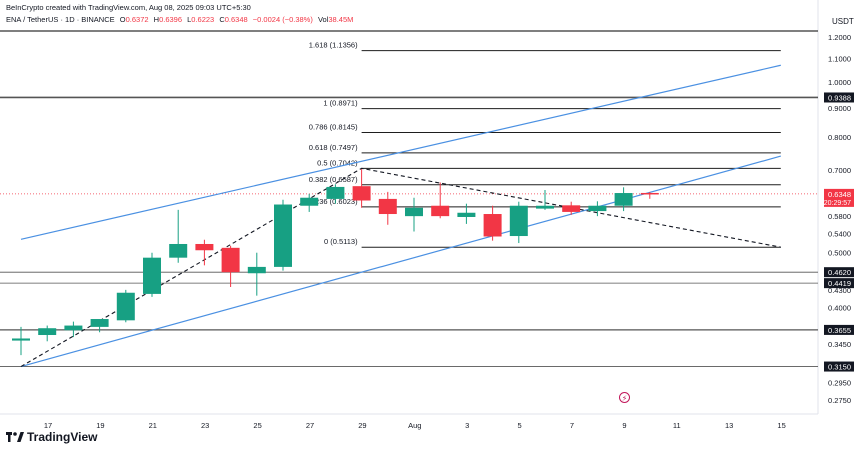 The width and height of the screenshot is (866, 451). I want to click on y-tick-label: 0.3450, so click(839, 344).